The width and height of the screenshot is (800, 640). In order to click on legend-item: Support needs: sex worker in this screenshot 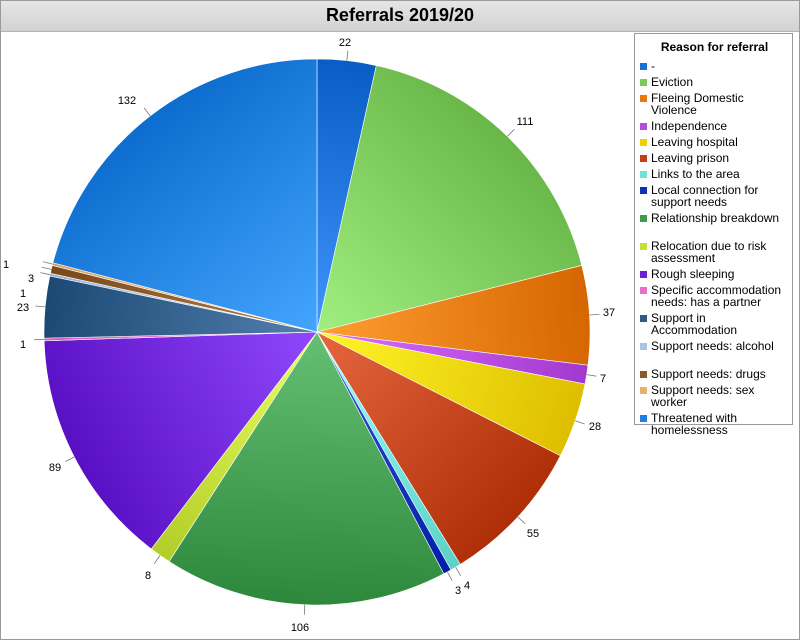, I will do `click(714, 396)`.